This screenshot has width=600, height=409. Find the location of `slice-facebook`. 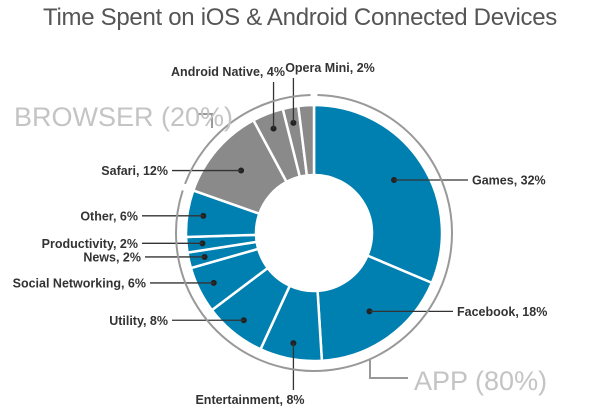

slice-facebook is located at coordinates (375, 308).